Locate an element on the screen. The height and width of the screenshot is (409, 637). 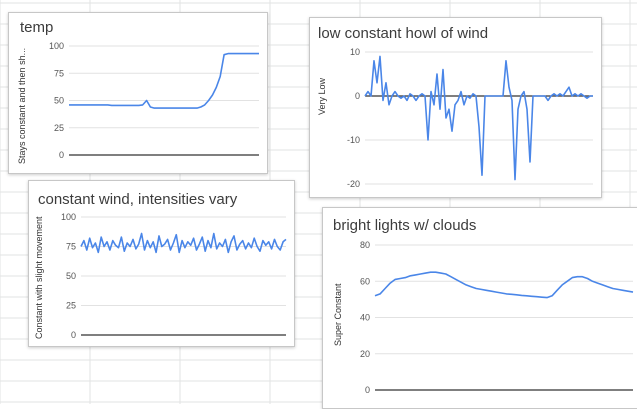
y-axis-title: Very Low is located at coordinates (322, 96).